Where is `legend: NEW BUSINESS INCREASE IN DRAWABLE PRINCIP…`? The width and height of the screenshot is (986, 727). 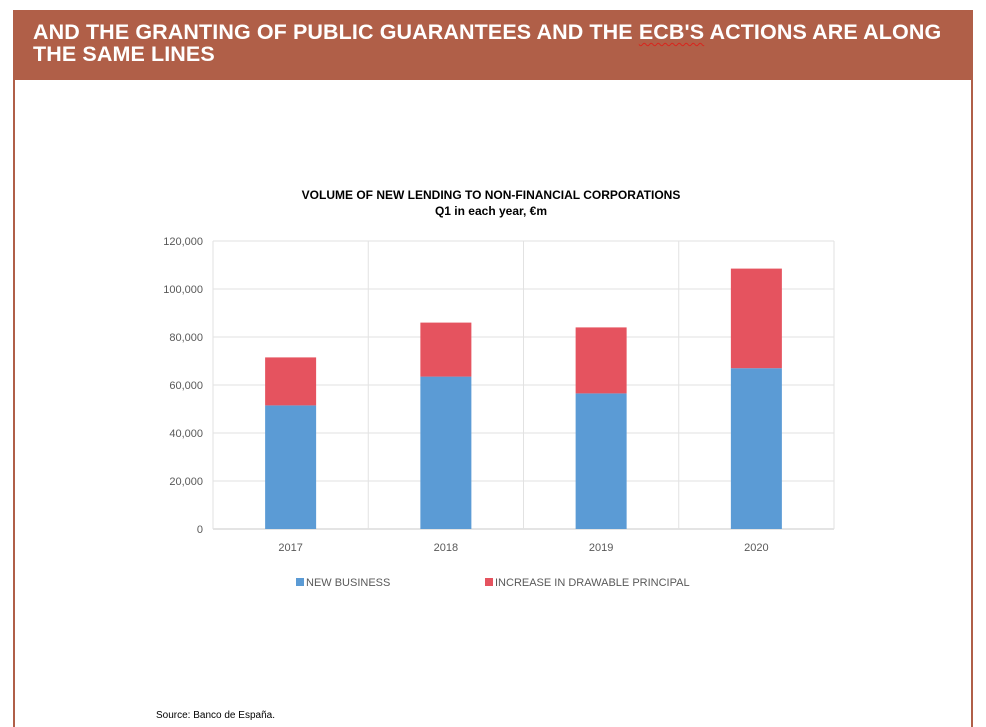 legend: NEW BUSINESS INCREASE IN DRAWABLE PRINCIP… is located at coordinates (493, 583).